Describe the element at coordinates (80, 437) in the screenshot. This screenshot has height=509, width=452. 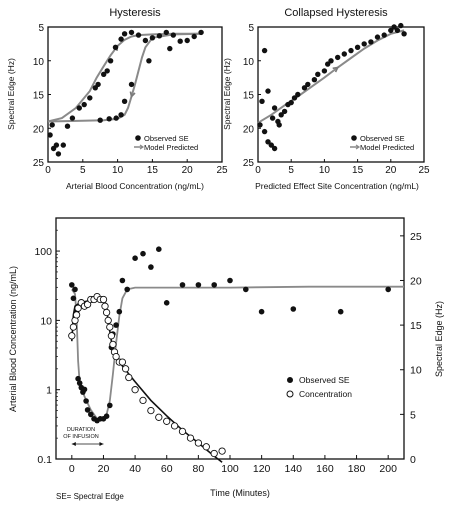
I see `infusion-annotation-line-2: OF INFUSION` at that location.